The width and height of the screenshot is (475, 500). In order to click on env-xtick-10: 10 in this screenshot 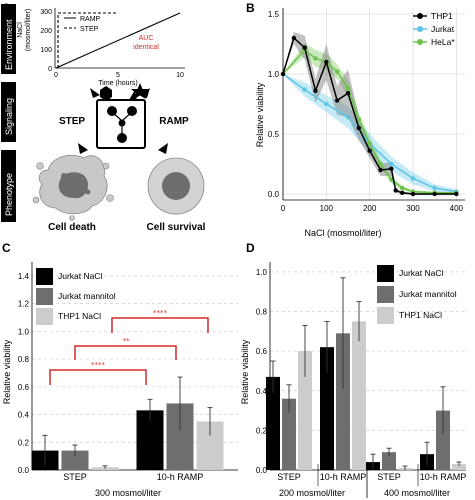, I will do `click(180, 75)`.